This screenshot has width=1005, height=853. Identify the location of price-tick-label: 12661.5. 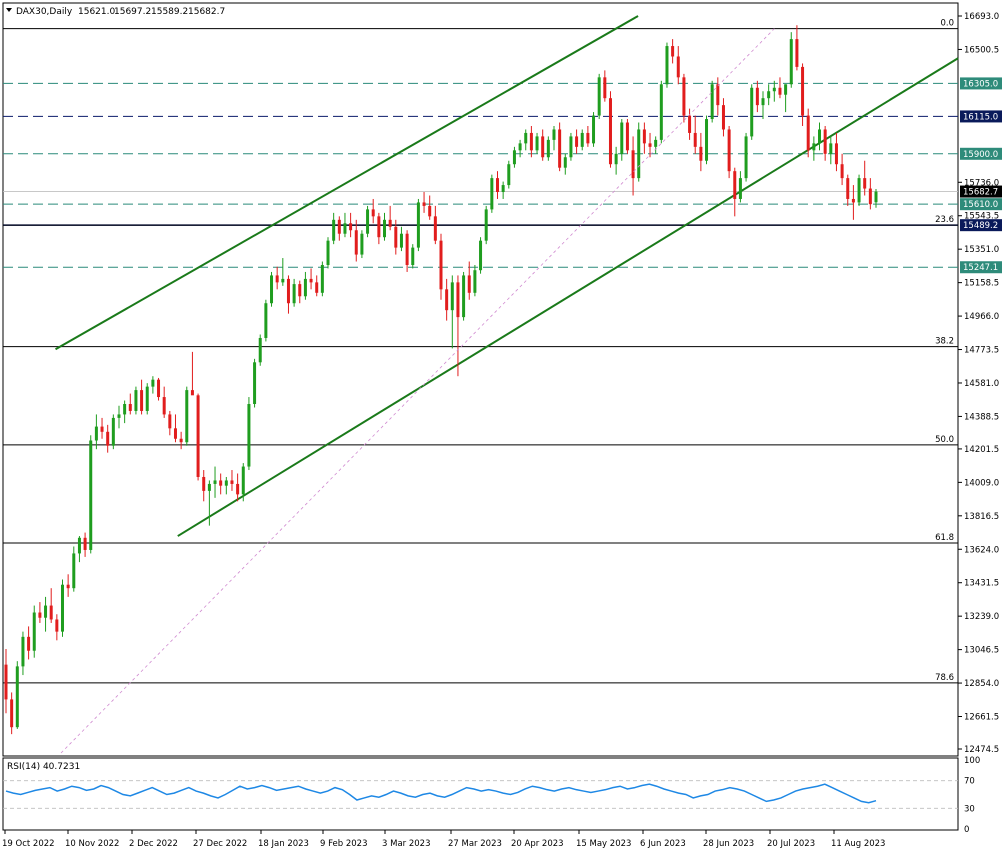
(981, 718).